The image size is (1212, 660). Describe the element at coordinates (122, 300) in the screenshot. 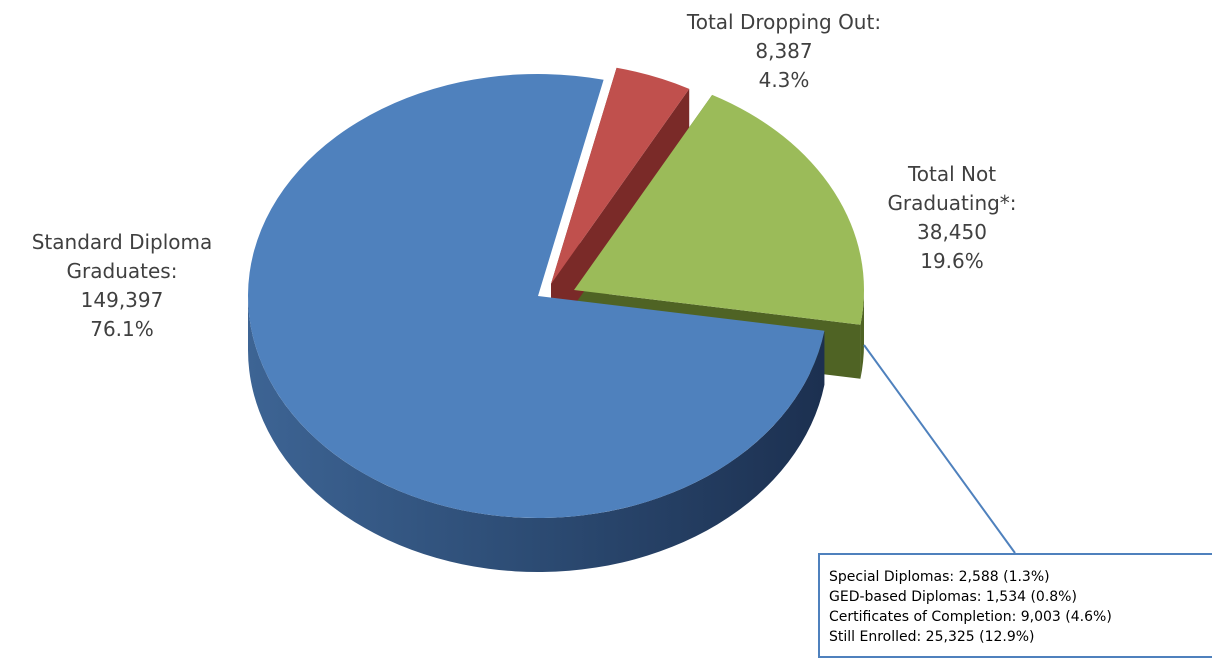

I see `label-standard-value: 149,397` at that location.